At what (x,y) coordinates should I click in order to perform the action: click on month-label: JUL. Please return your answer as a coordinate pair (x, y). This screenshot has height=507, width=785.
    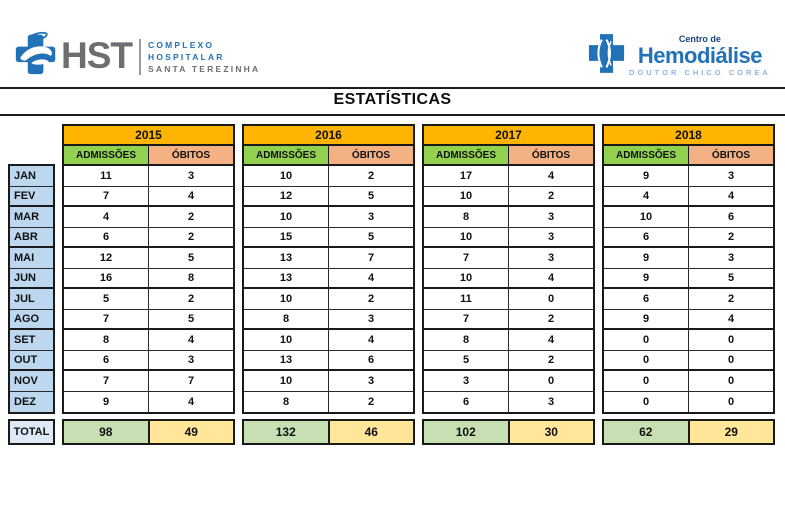
    Looking at the image, I should click on (31, 299).